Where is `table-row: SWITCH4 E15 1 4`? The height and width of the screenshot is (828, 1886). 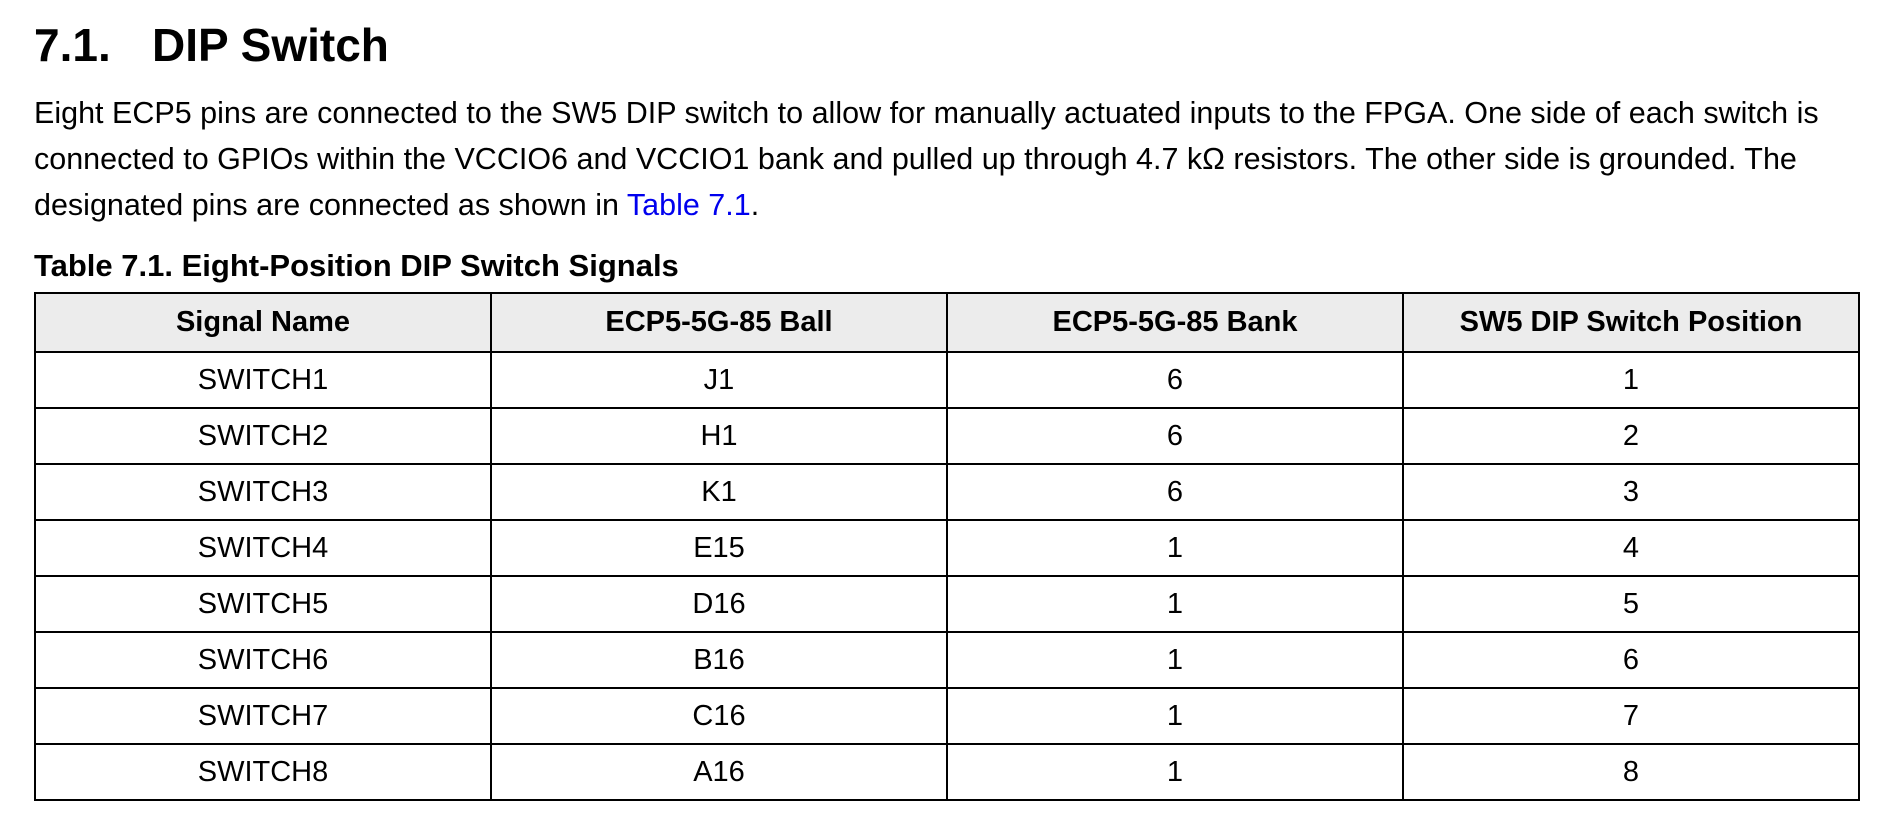
table-row: SWITCH4 E15 1 4 is located at coordinates (947, 548).